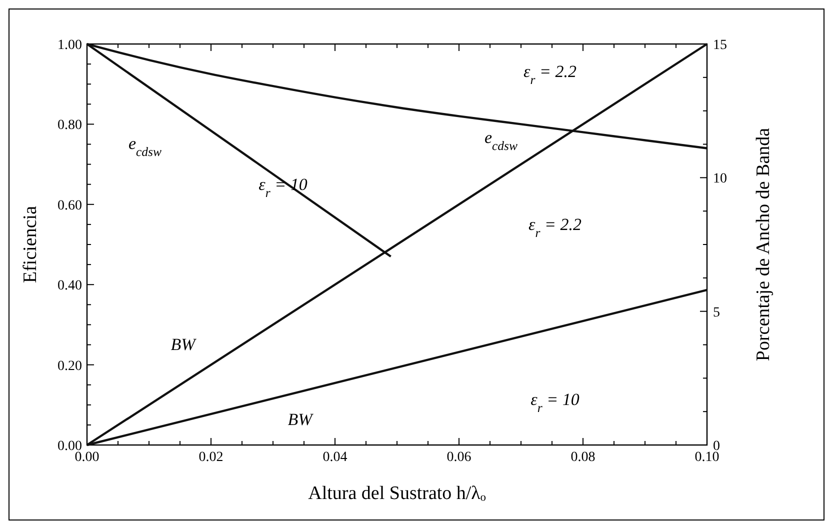  What do you see at coordinates (70, 206) in the screenshot?
I see `y-tick-label: 0.60` at bounding box center [70, 206].